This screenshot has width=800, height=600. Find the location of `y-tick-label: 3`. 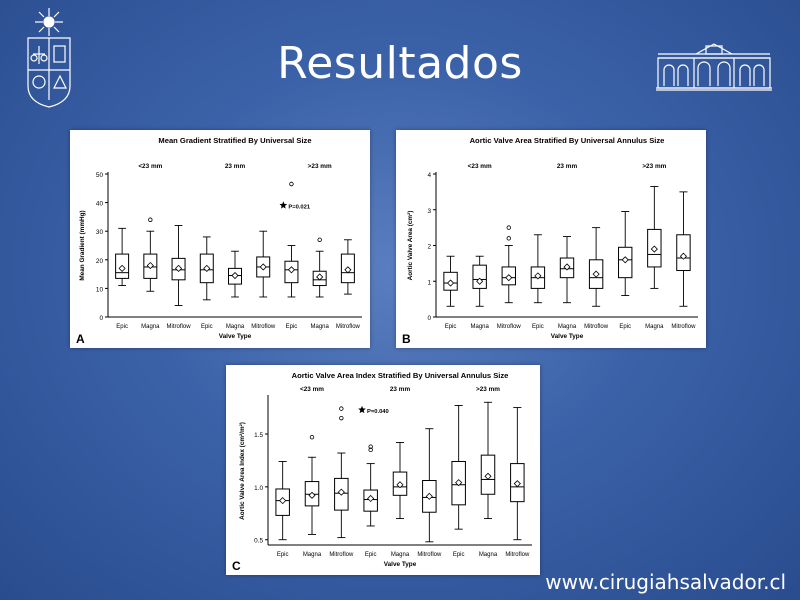

y-tick-label: 3 is located at coordinates (429, 211).